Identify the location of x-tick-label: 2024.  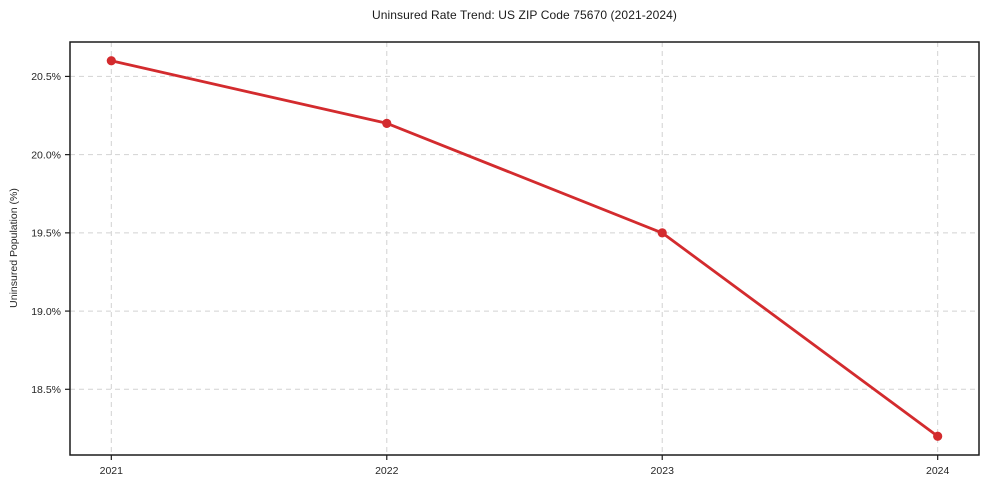
(938, 471).